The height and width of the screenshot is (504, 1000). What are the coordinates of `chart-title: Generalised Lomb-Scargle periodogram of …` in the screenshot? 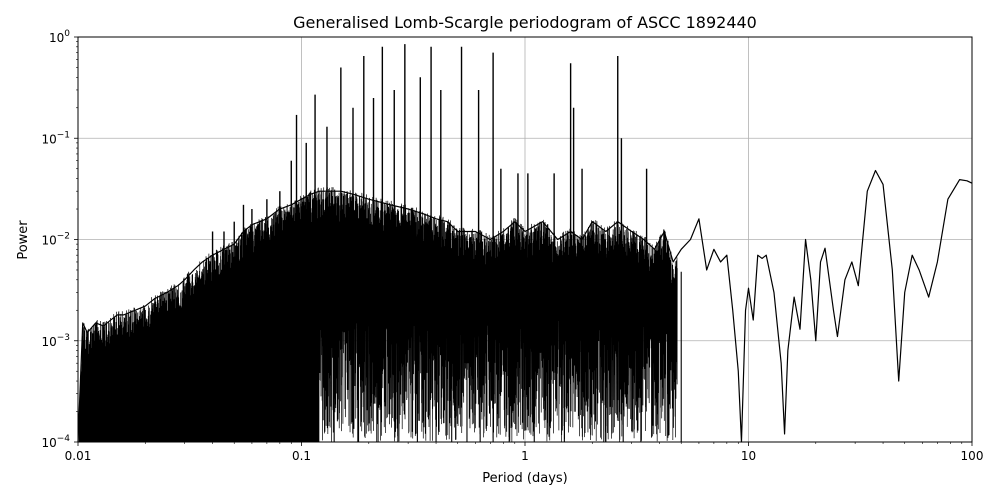 It's located at (525, 22).